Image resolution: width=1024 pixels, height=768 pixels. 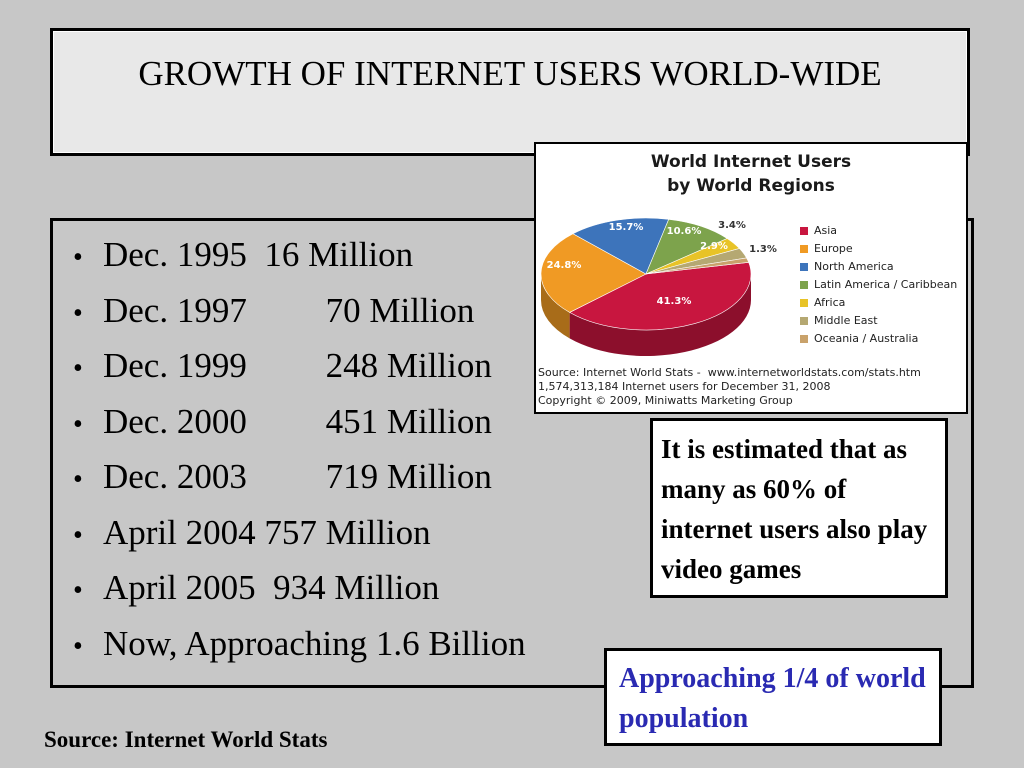 What do you see at coordinates (751, 162) in the screenshot?
I see `chart-title-line1: World Internet Users` at bounding box center [751, 162].